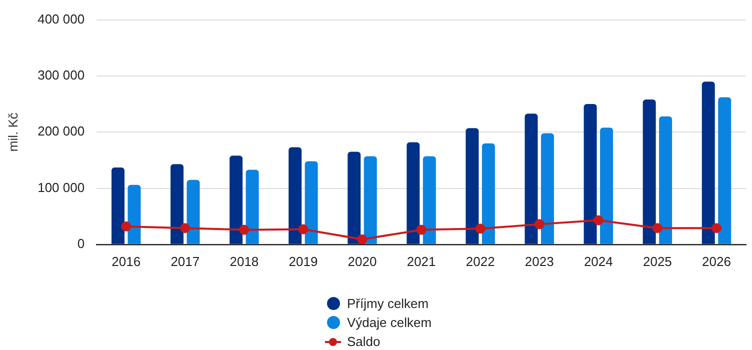  I want to click on y-tick-label: 100 000, so click(61, 187).